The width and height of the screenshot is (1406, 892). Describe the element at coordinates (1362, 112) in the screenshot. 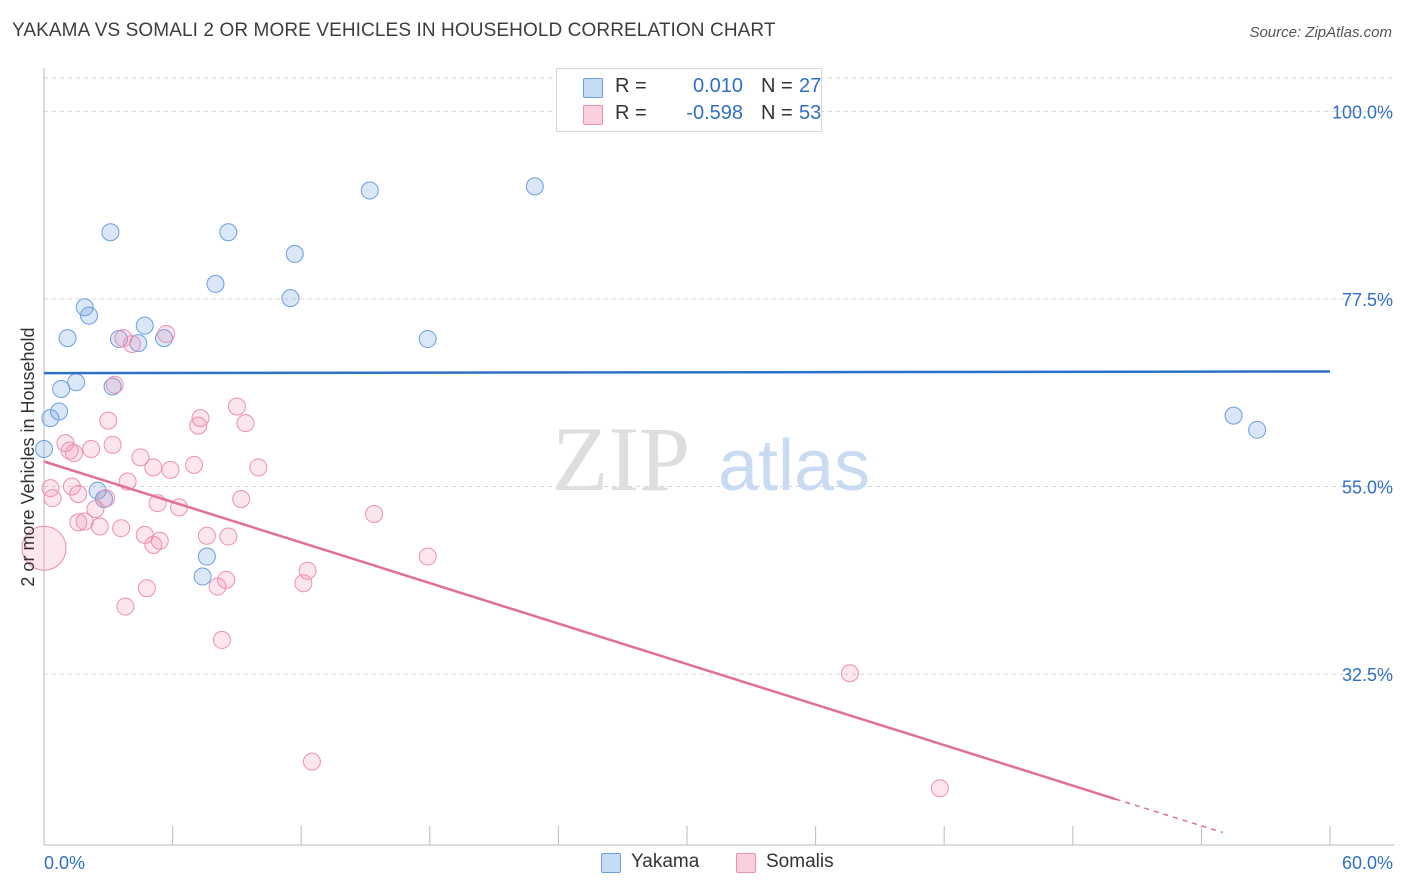

I see `y-tick-label: 100.0%` at that location.